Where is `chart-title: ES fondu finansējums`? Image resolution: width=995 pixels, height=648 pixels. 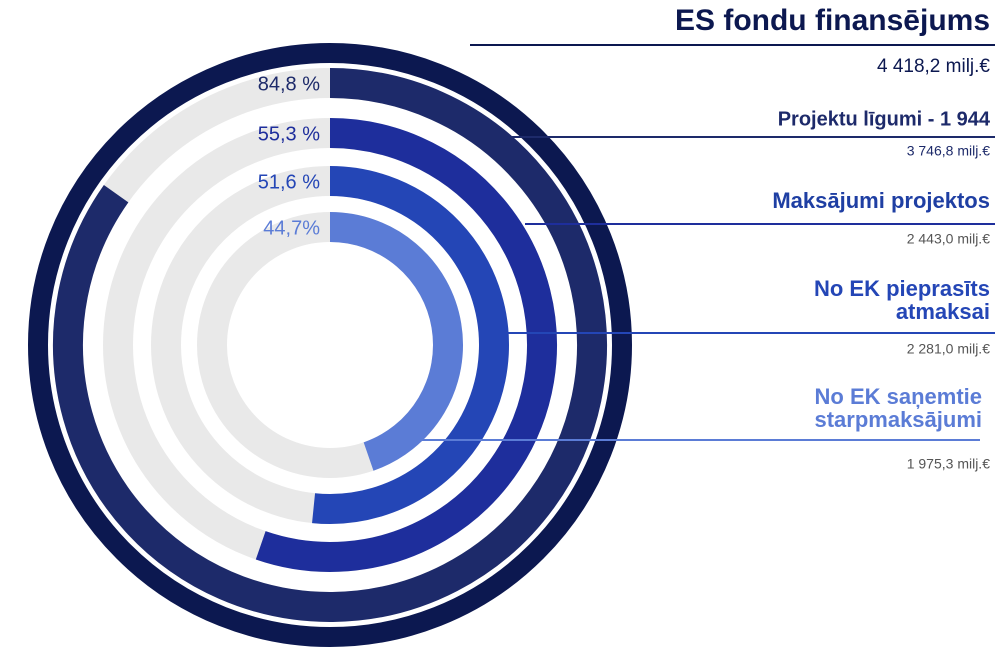
chart-title: ES fondu finansējums is located at coordinates (832, 20).